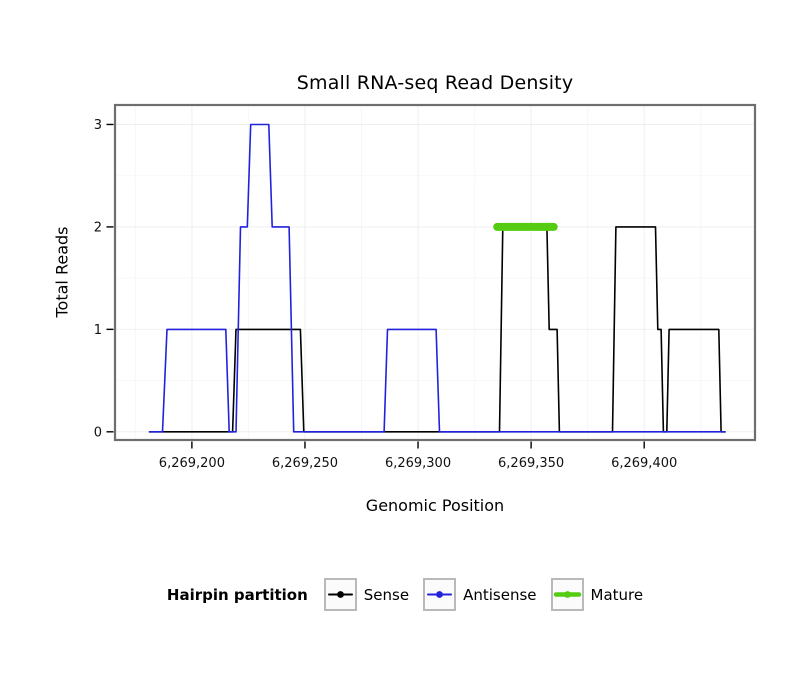  What do you see at coordinates (386, 594) in the screenshot?
I see `legend-label-sense: Sense` at bounding box center [386, 594].